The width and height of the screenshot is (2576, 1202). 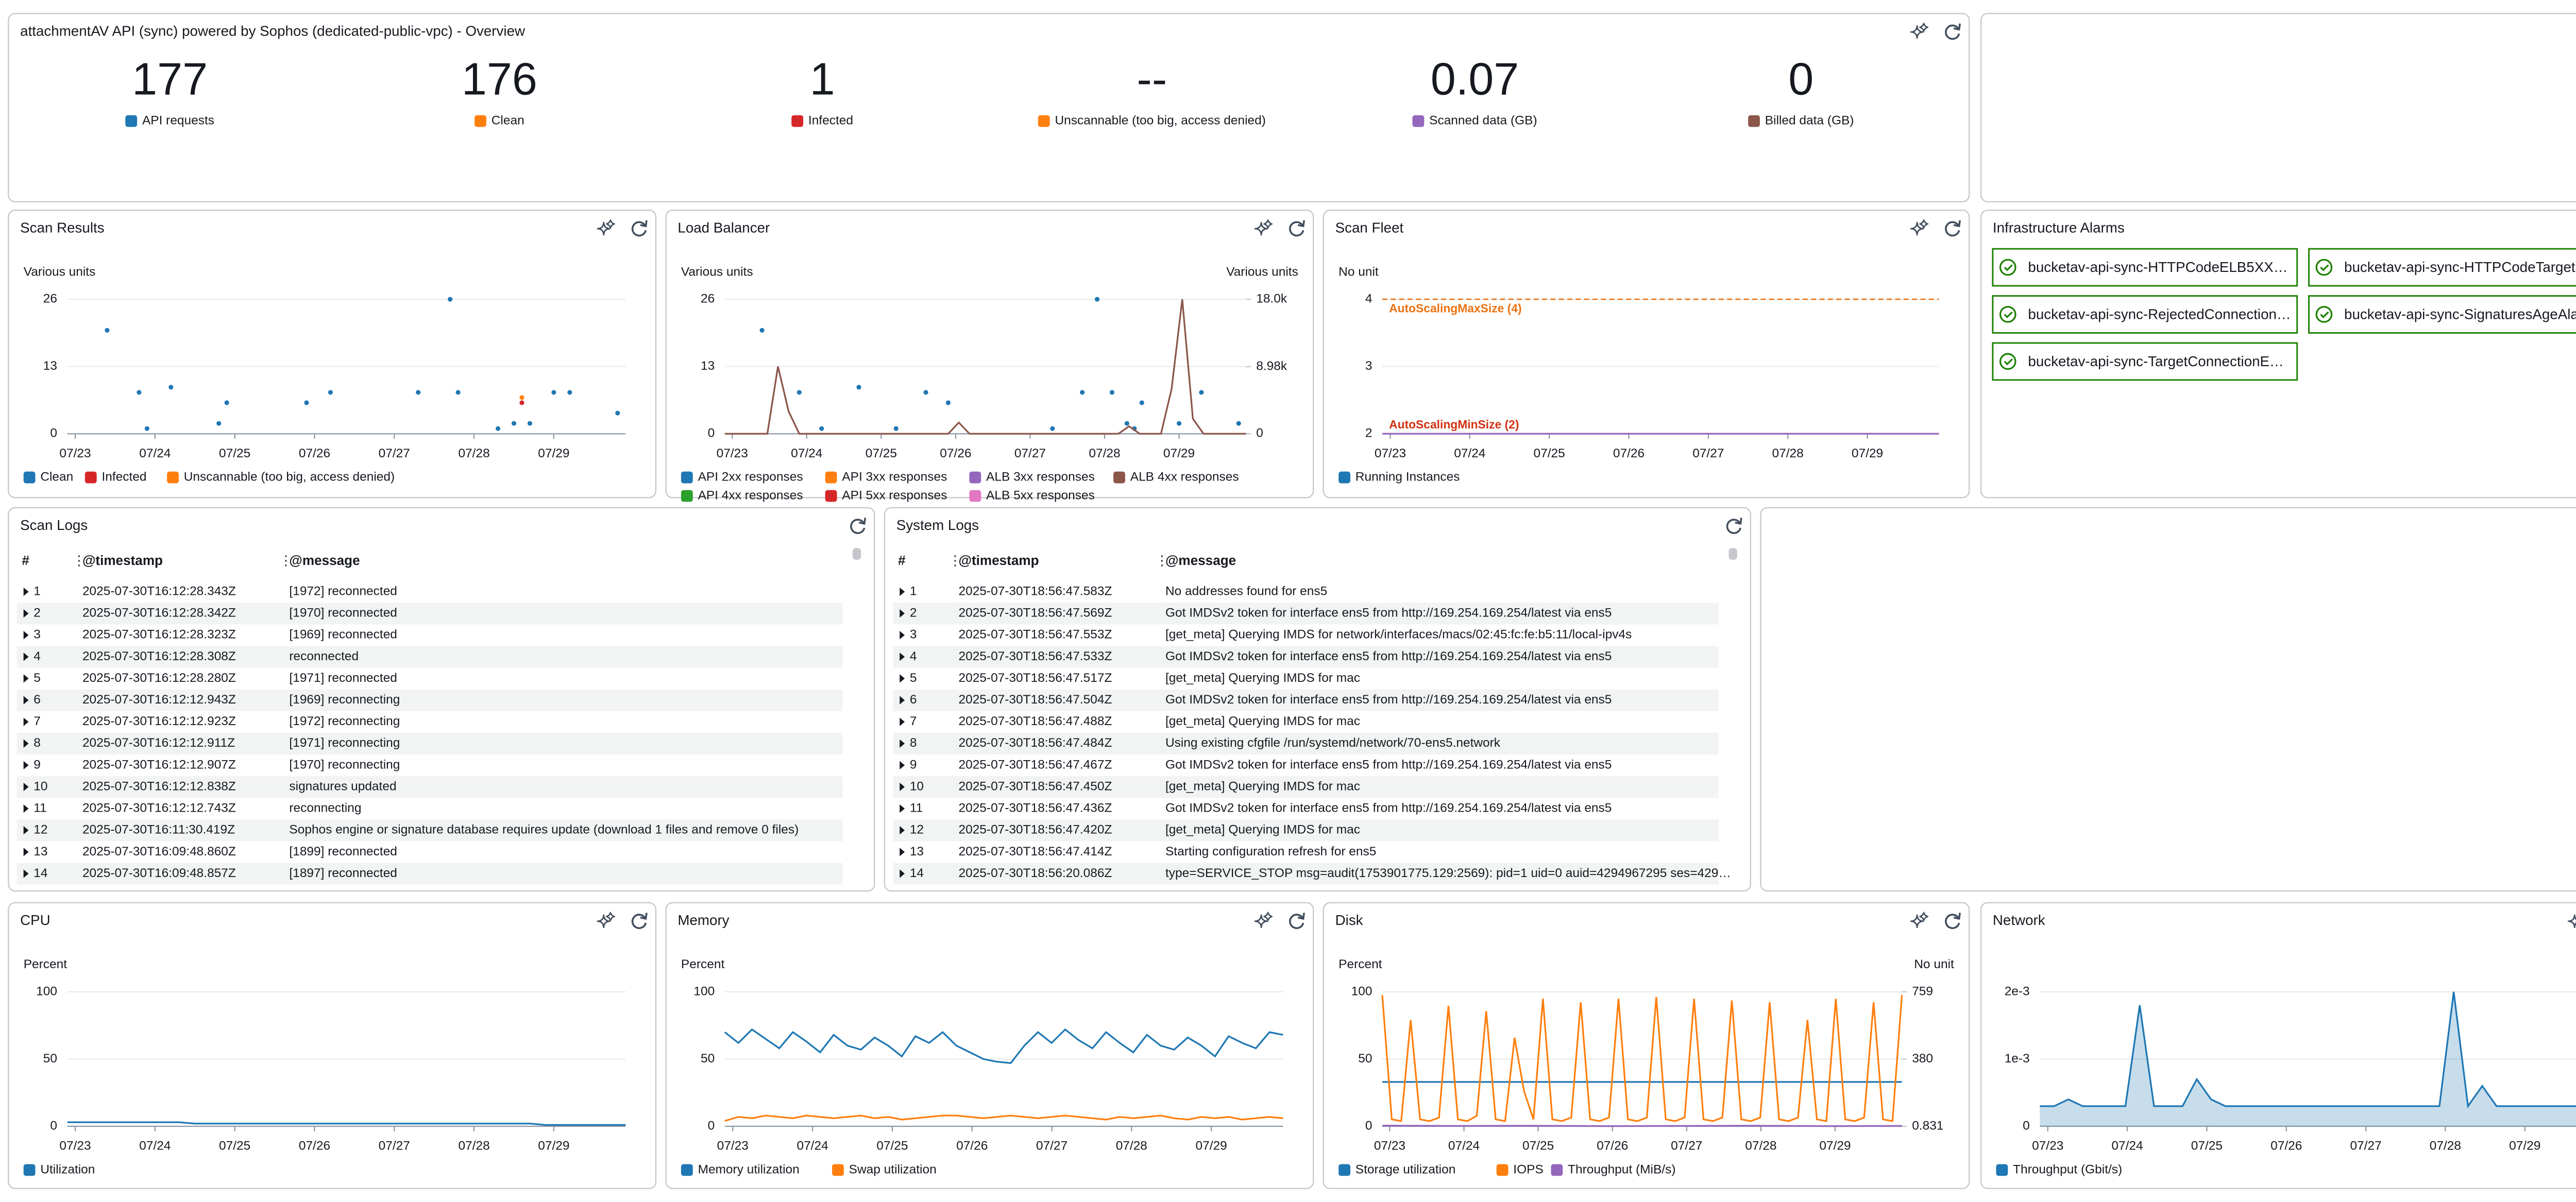 I want to click on timestamp: 2025-07-30T18:56:47.420Z, so click(x=1035, y=830).